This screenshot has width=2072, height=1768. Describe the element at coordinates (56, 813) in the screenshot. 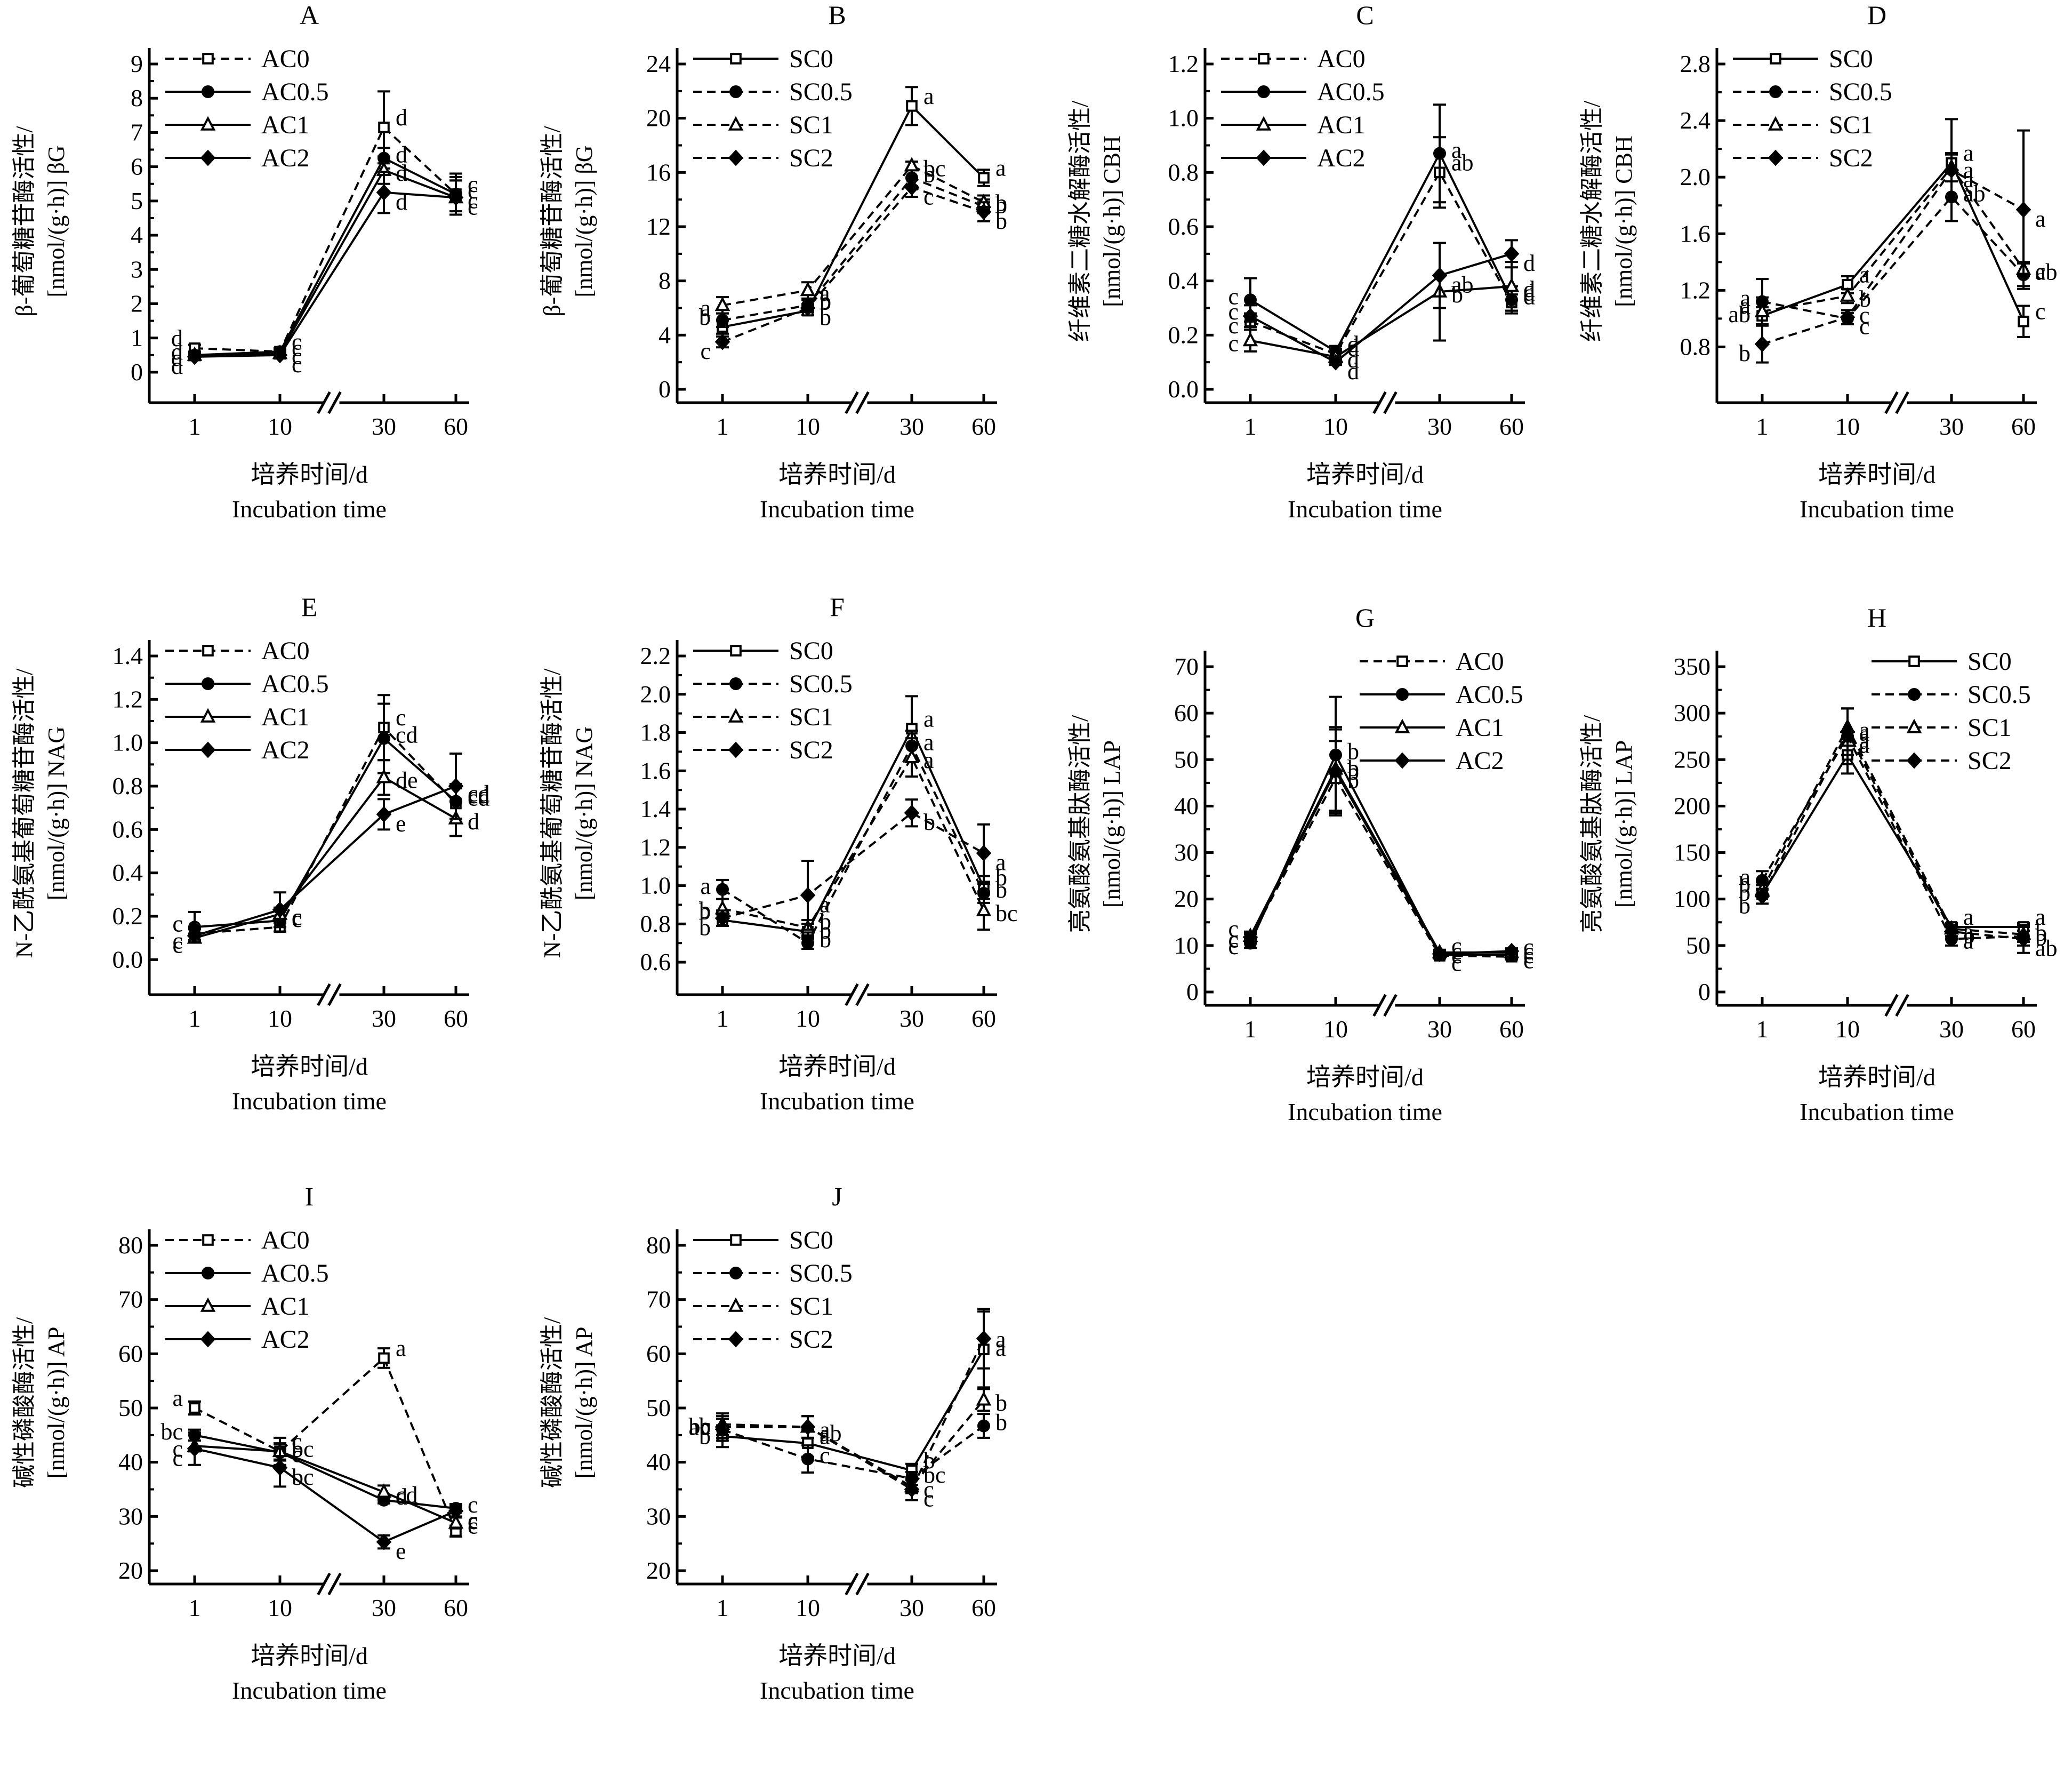

I see `y-axis-unit: [nmol/(g·h)] NAG` at that location.